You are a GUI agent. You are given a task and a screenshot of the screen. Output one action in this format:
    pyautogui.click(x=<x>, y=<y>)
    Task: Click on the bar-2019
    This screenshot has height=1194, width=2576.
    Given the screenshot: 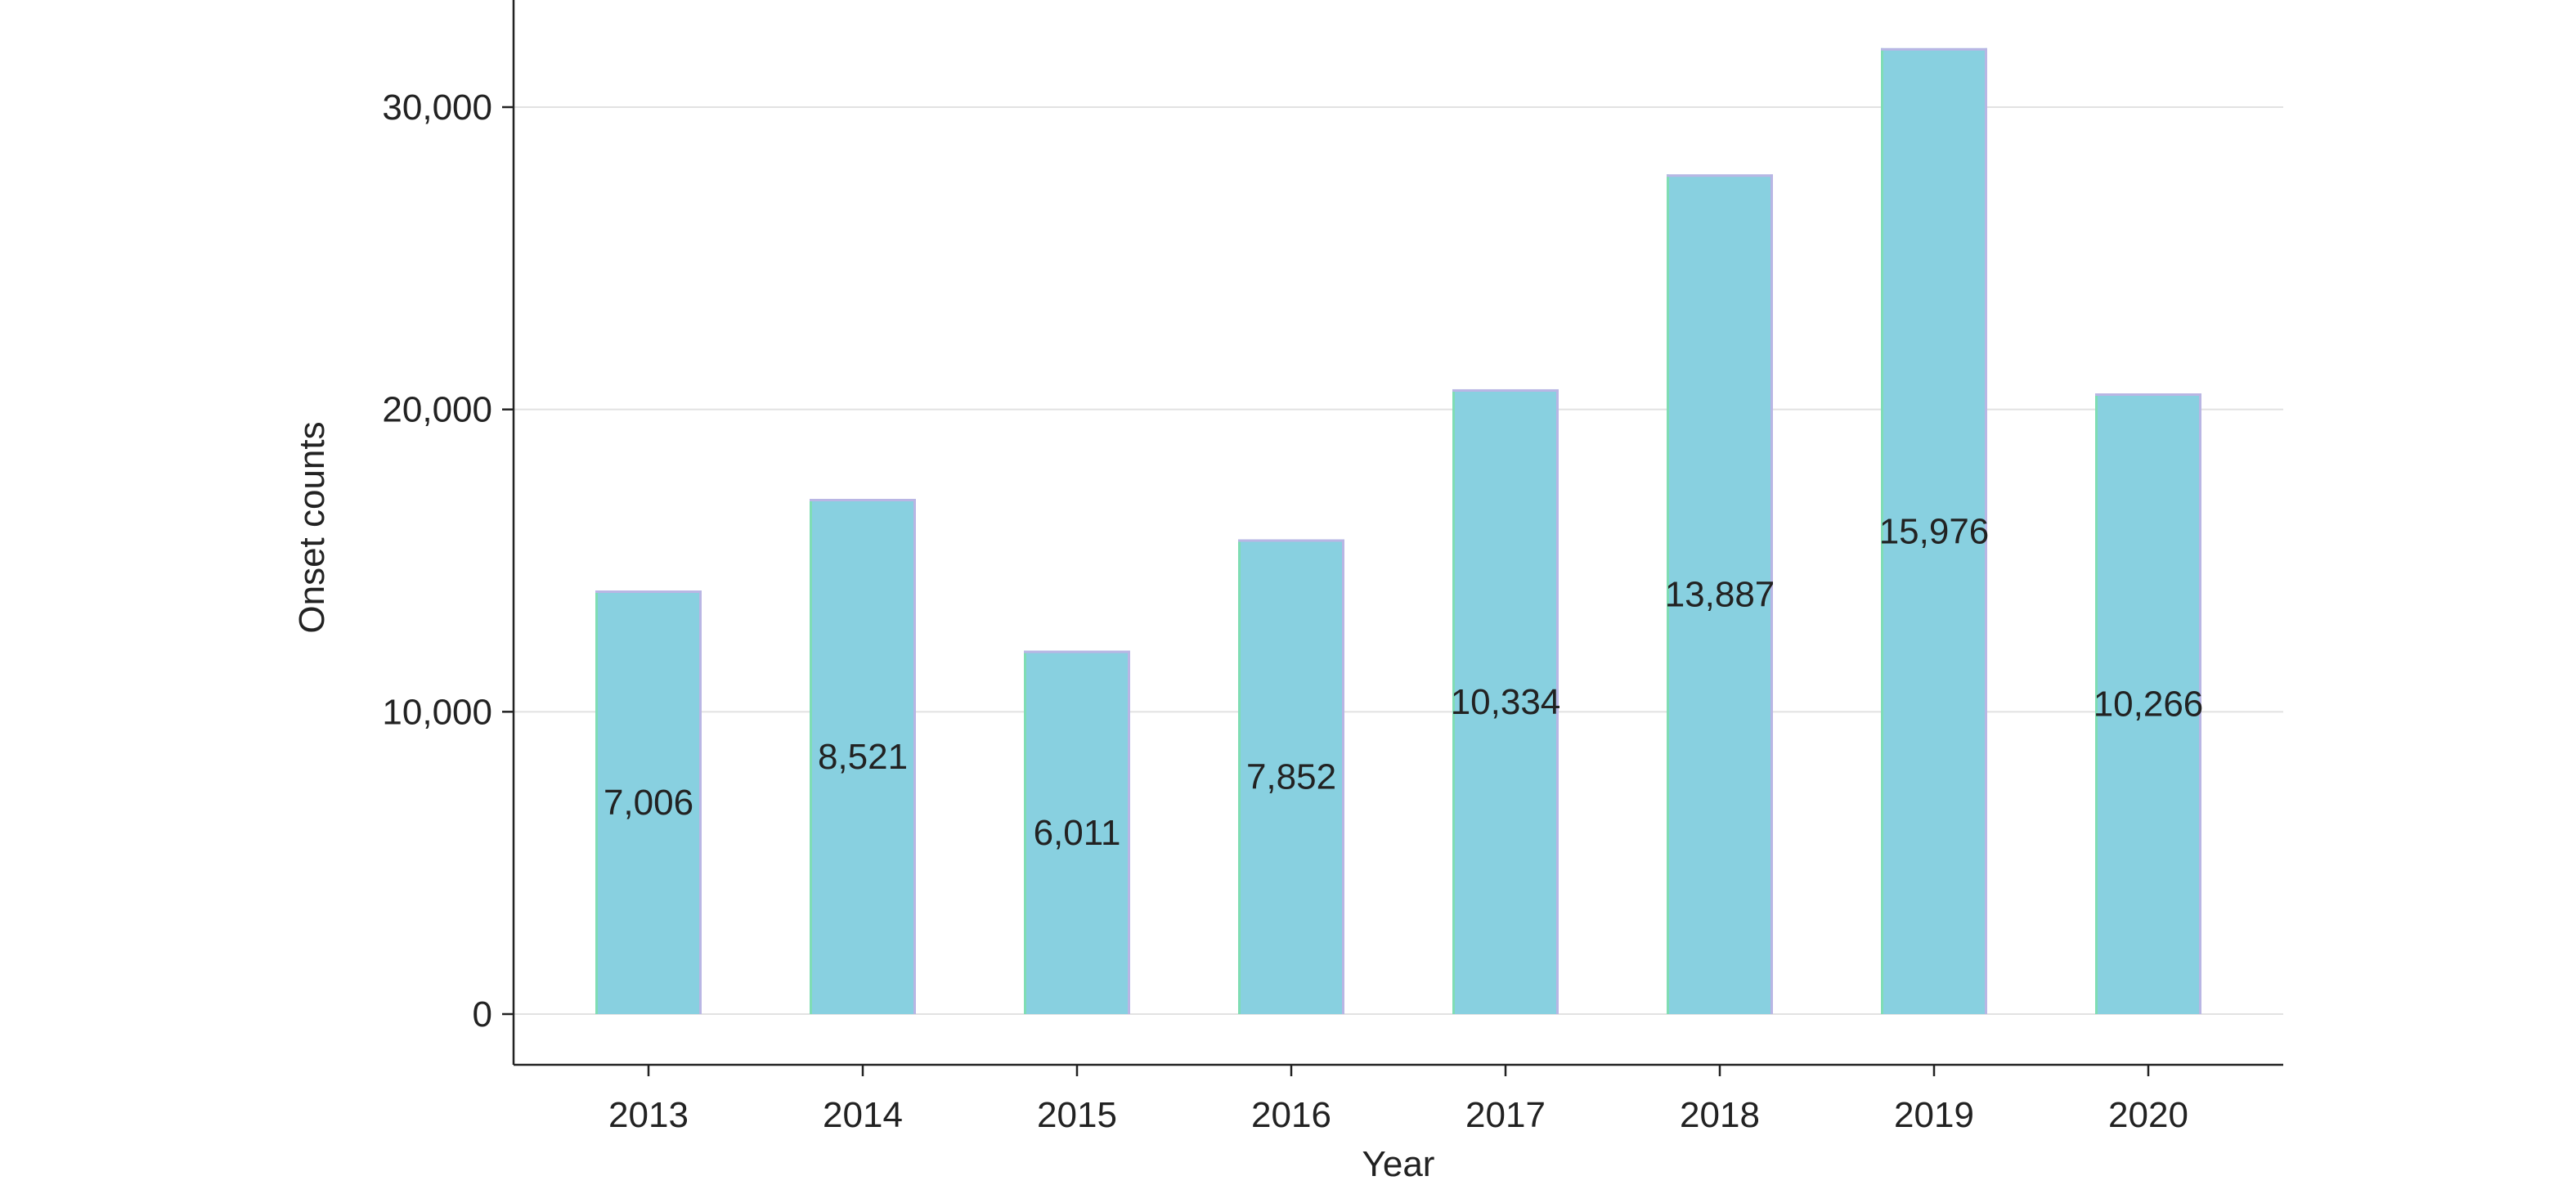 What is the action you would take?
    pyautogui.click(x=1934, y=531)
    